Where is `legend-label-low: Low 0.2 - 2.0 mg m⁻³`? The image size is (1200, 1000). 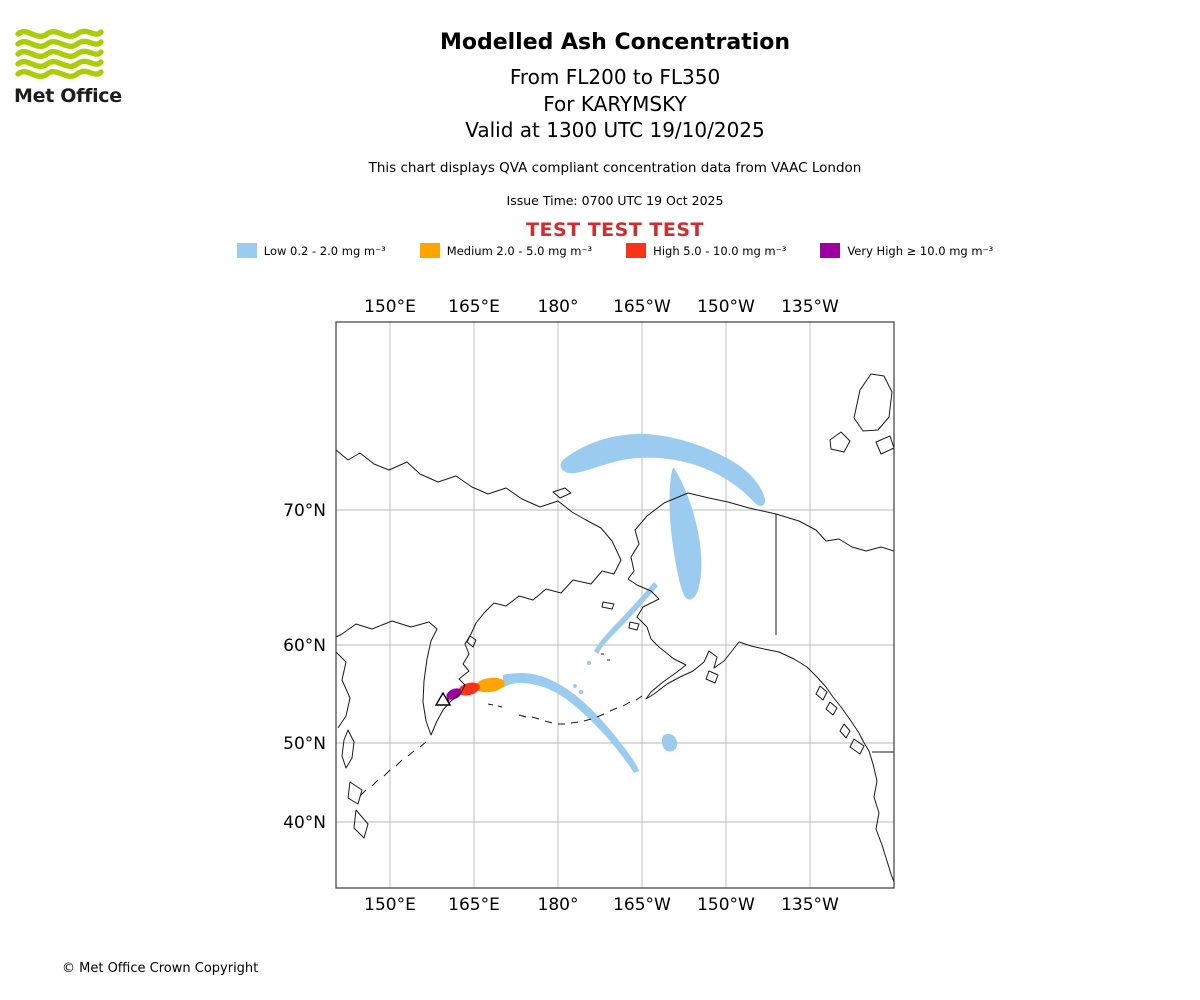
legend-label-low: Low 0.2 - 2.0 mg m⁻³ is located at coordinates (324, 250).